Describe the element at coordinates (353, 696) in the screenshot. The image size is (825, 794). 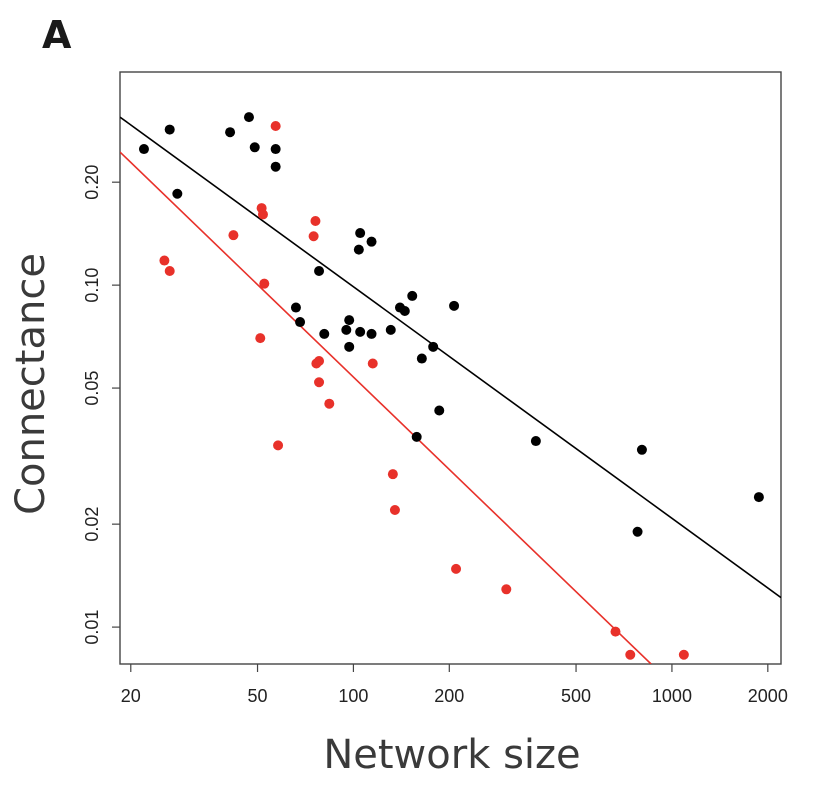
I see `x-tick-label: 100` at that location.